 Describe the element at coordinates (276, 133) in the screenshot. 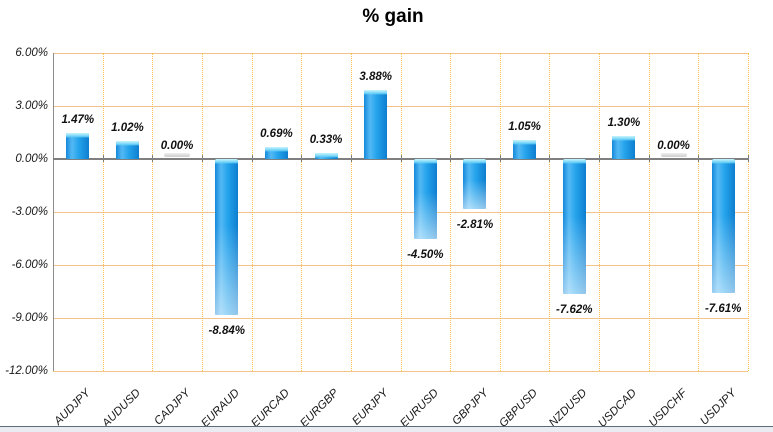

I see `data-label: 0.69%` at that location.